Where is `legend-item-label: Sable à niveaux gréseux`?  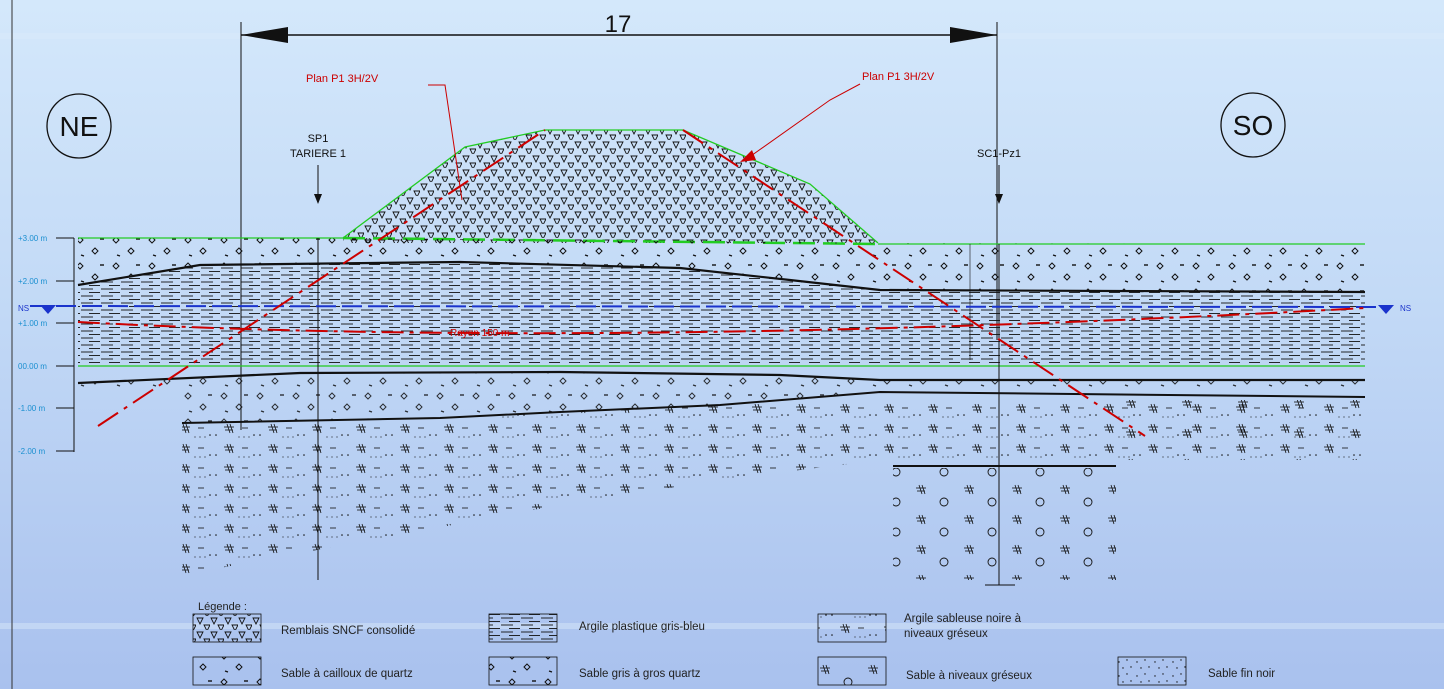 legend-item-label: Sable à niveaux gréseux is located at coordinates (969, 676).